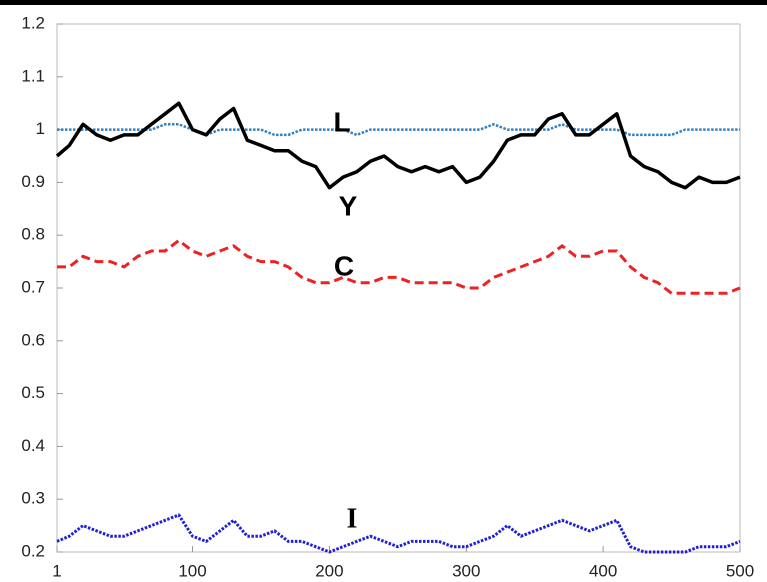 This screenshot has height=582, width=767. I want to click on top-bar, so click(383, 2).